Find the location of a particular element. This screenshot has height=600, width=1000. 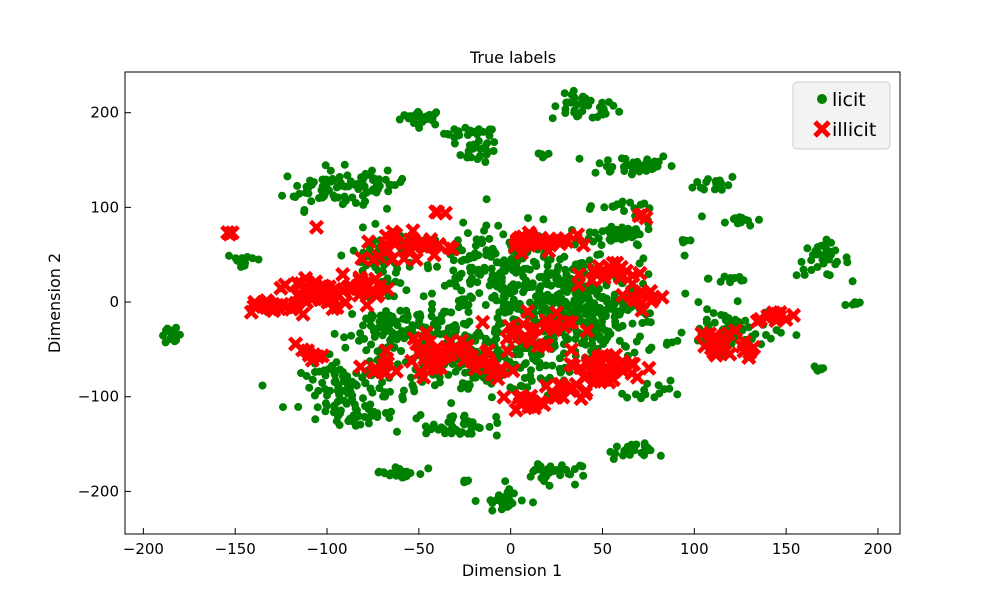

legend-illicit-label: illicit is located at coordinates (854, 130).